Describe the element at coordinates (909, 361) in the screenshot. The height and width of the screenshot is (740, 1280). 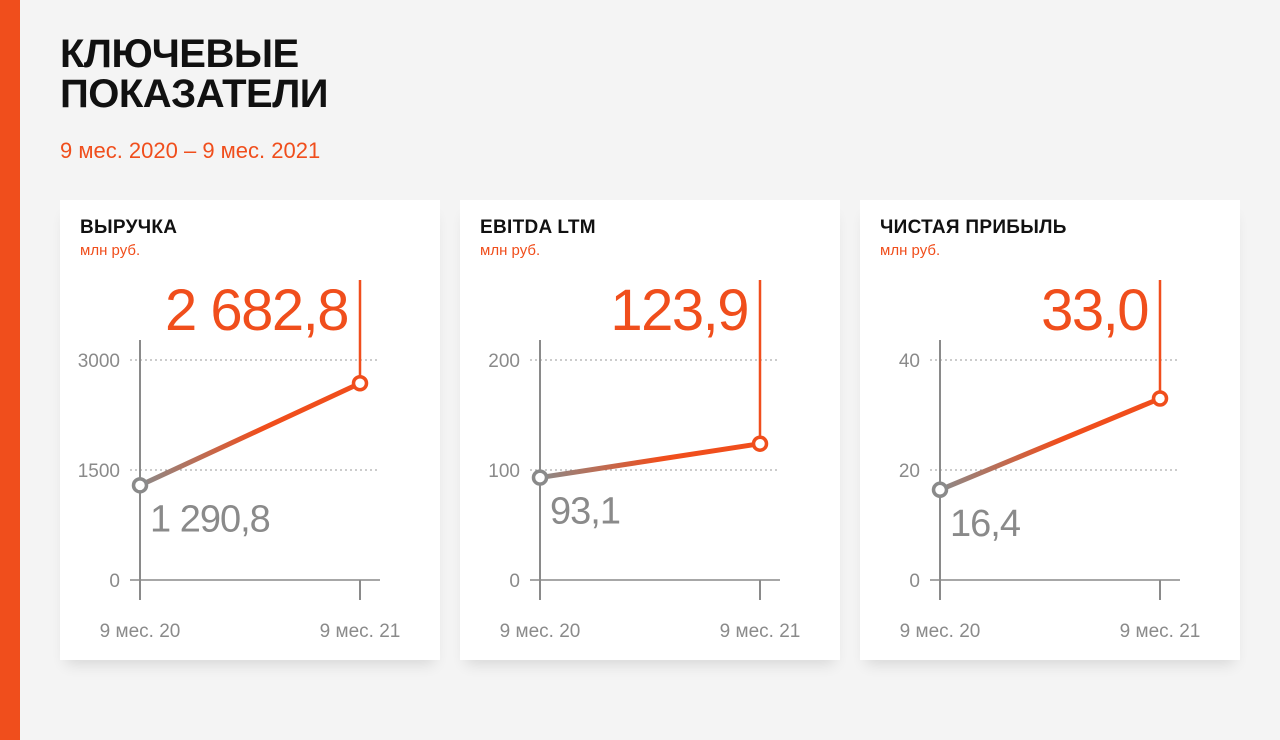
I see `y-tick-label: 40` at that location.